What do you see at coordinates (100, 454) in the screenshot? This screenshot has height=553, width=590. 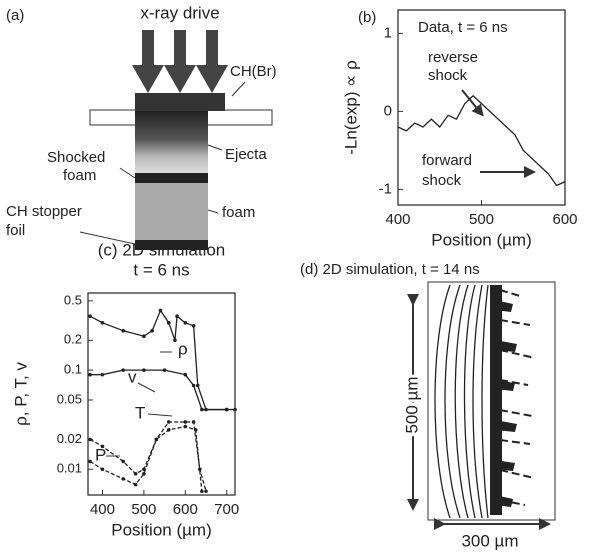 I see `series-label: P` at bounding box center [100, 454].